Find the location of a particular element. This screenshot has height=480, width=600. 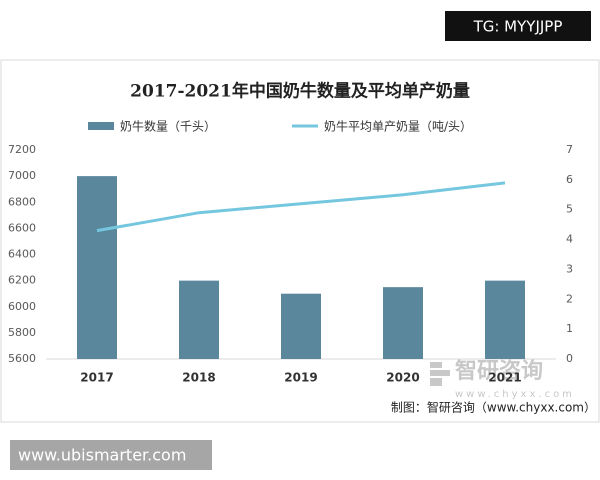

chart-title: 2017-2021年中国奶牛数量及平均单产奶量 is located at coordinates (300, 91).